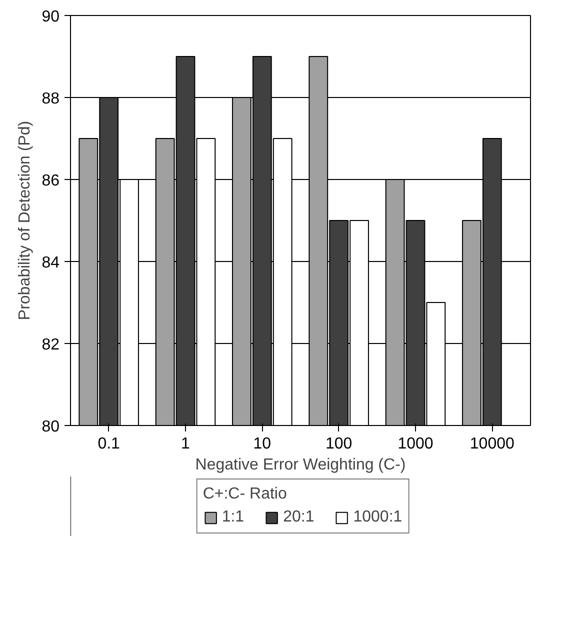  What do you see at coordinates (338, 444) in the screenshot?
I see `x-tick-label: 100` at bounding box center [338, 444].